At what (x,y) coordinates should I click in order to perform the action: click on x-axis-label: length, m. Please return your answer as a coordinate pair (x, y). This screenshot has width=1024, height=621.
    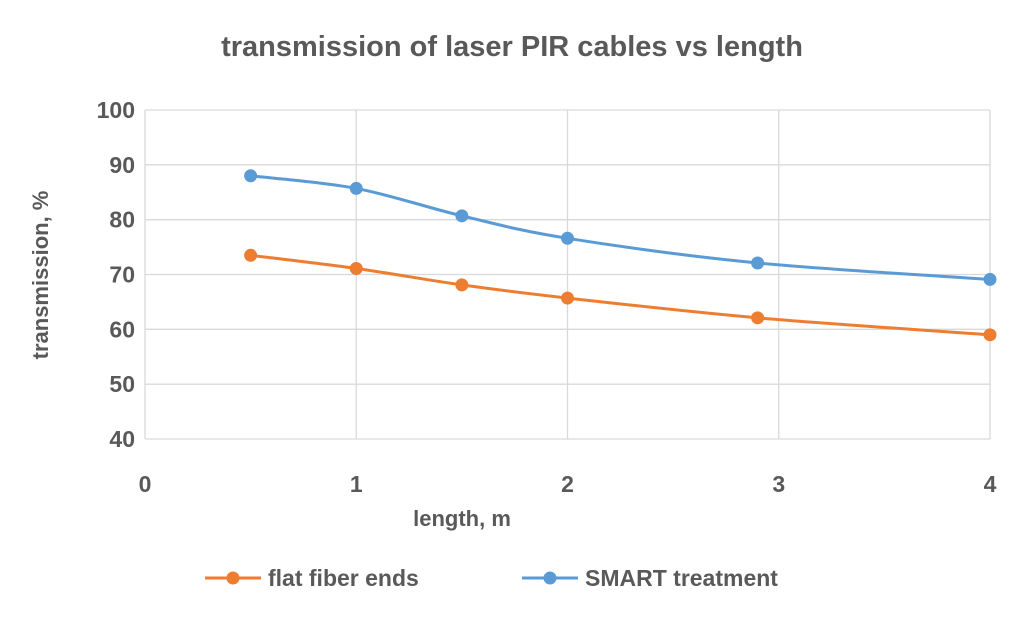
    Looking at the image, I should click on (462, 518).